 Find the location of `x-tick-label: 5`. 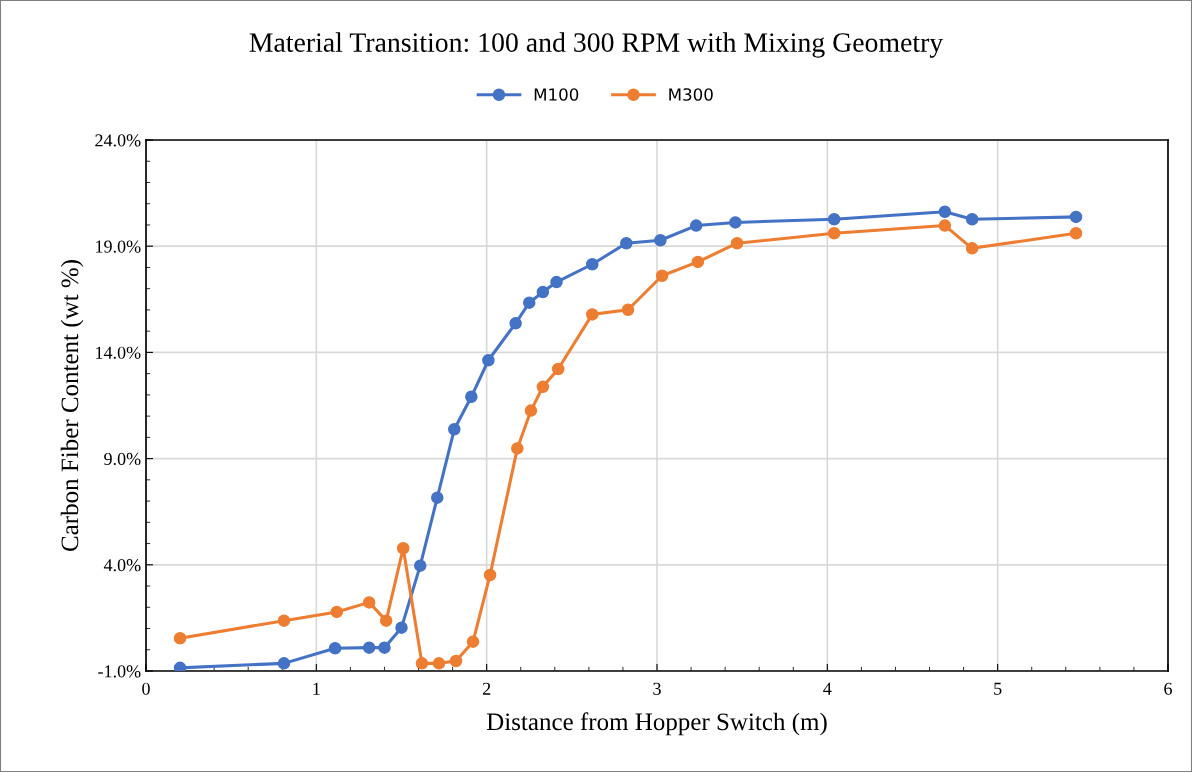

x-tick-label: 5 is located at coordinates (998, 688).